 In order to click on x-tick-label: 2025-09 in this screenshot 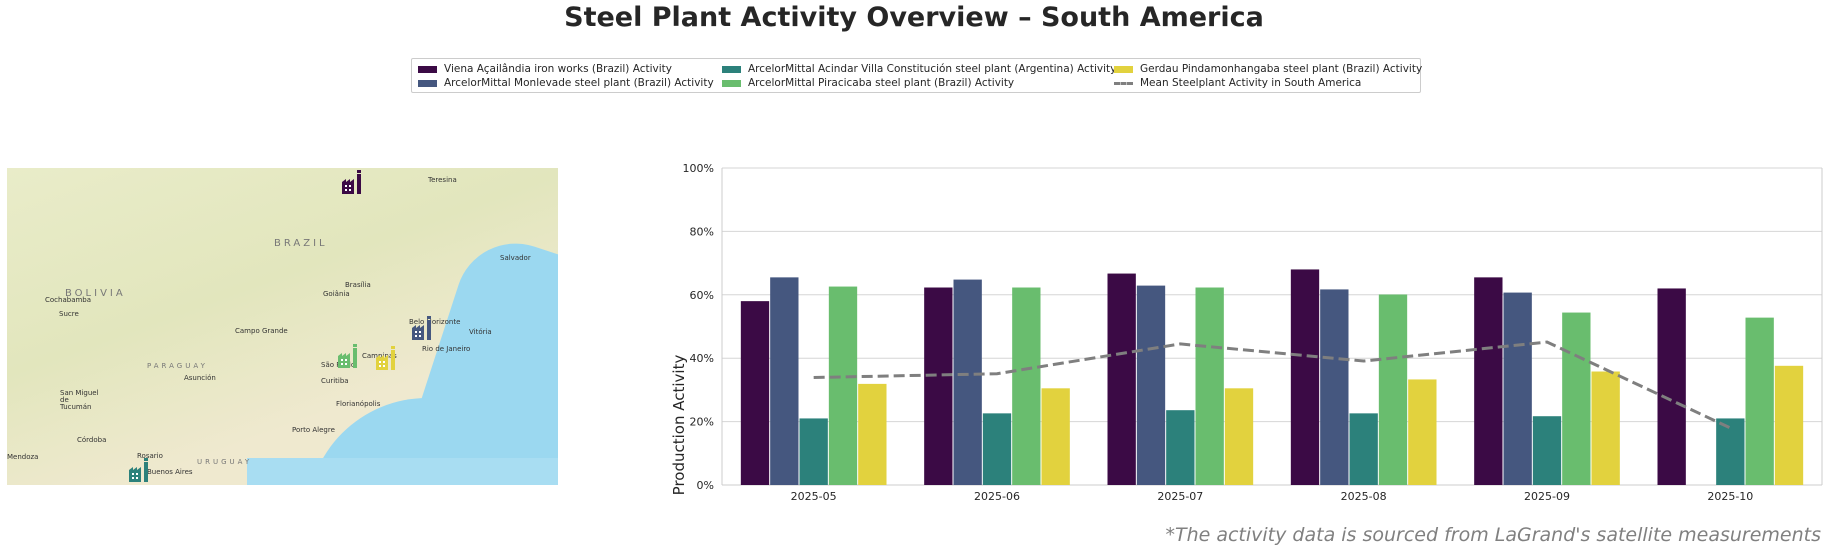, I will do `click(1547, 496)`.